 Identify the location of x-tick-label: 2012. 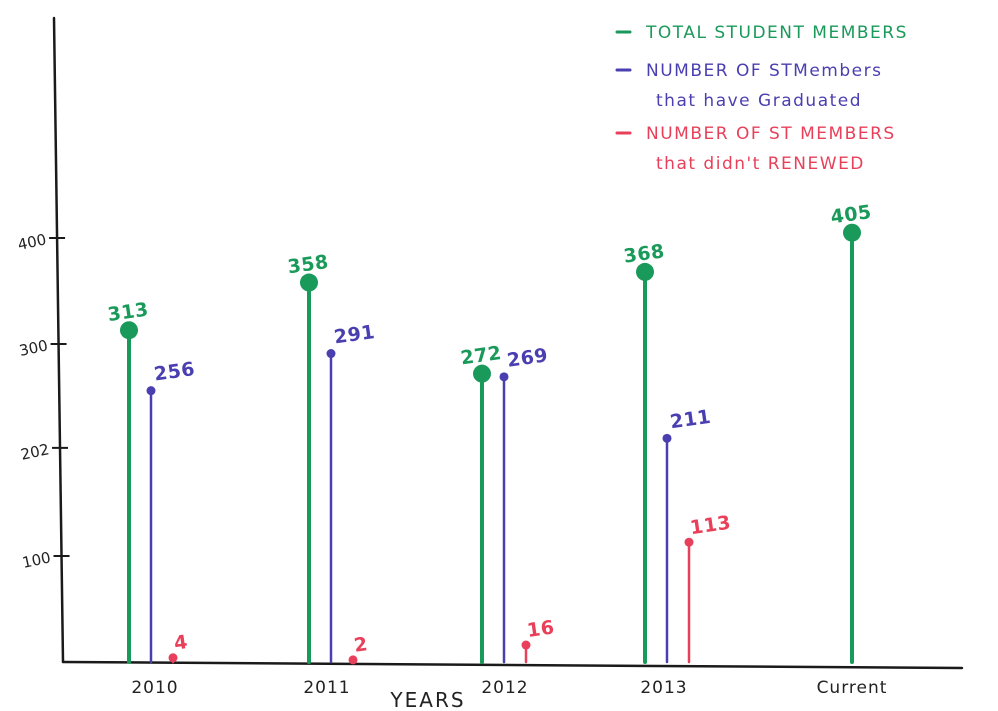
(504, 688).